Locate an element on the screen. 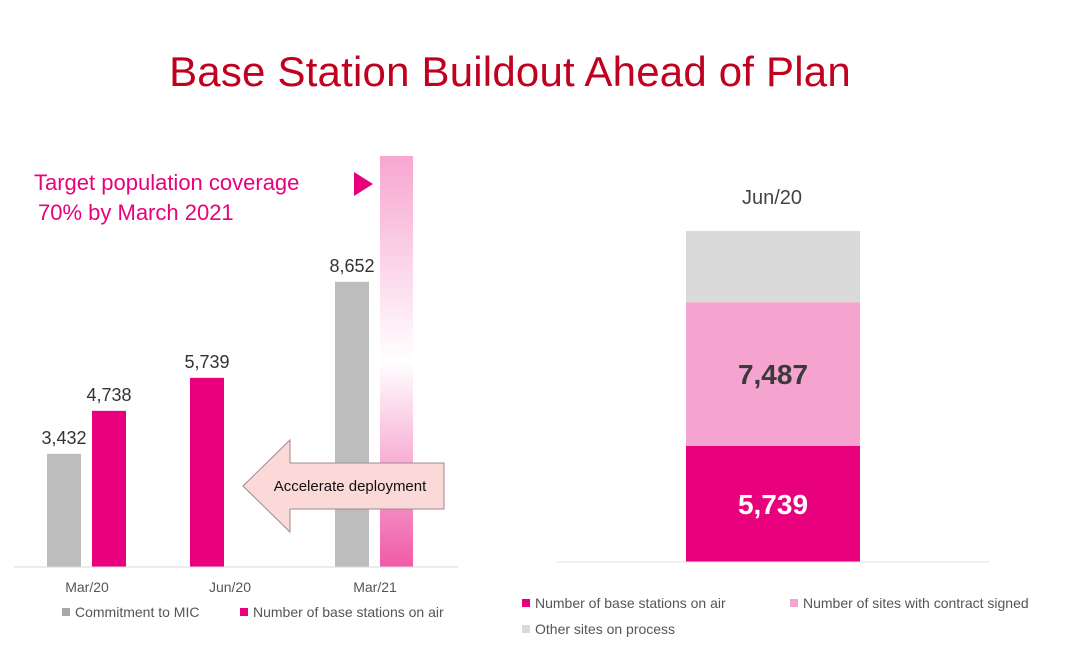 This screenshot has height=651, width=1080. right-chart-category: Jun/20 is located at coordinates (772, 198).